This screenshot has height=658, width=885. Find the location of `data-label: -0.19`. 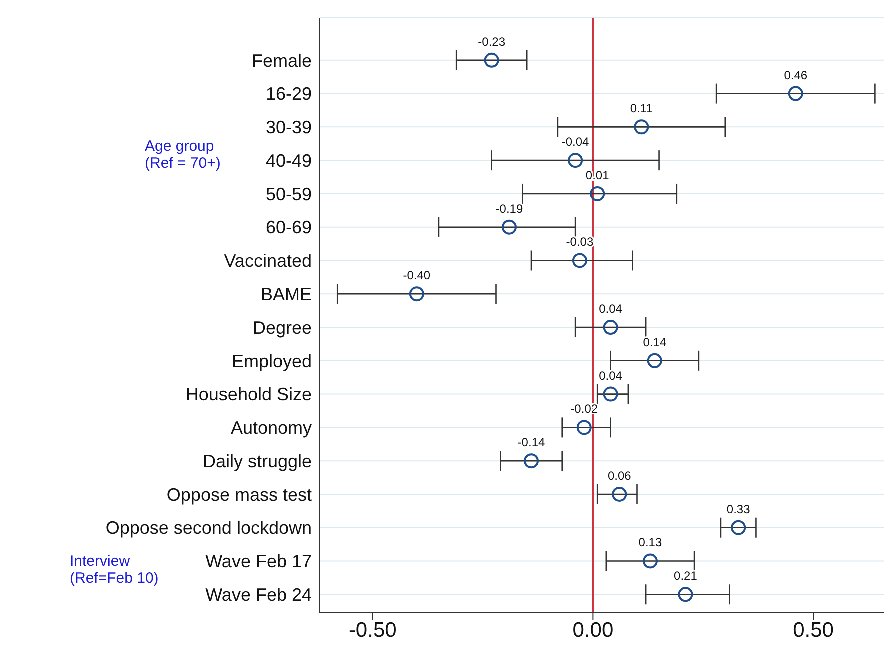

data-label: -0.19 is located at coordinates (510, 209).